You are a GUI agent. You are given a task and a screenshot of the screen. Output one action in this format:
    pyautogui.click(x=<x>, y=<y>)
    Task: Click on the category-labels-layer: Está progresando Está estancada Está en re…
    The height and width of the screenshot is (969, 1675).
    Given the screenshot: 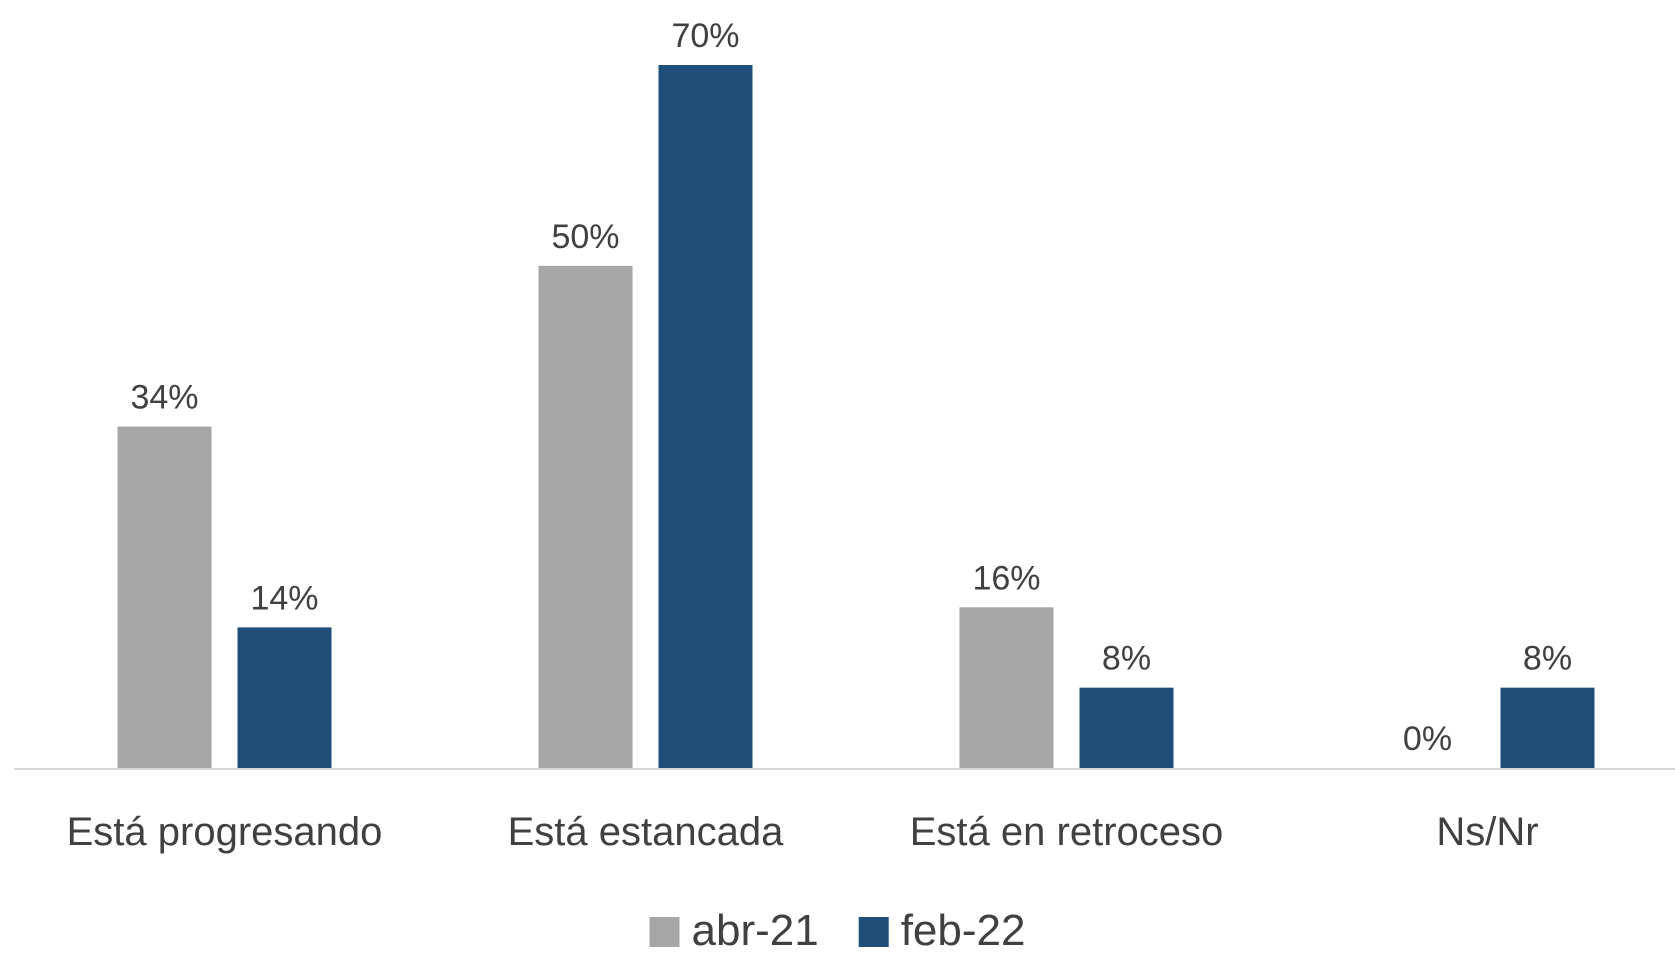 What is the action you would take?
    pyautogui.click(x=803, y=832)
    